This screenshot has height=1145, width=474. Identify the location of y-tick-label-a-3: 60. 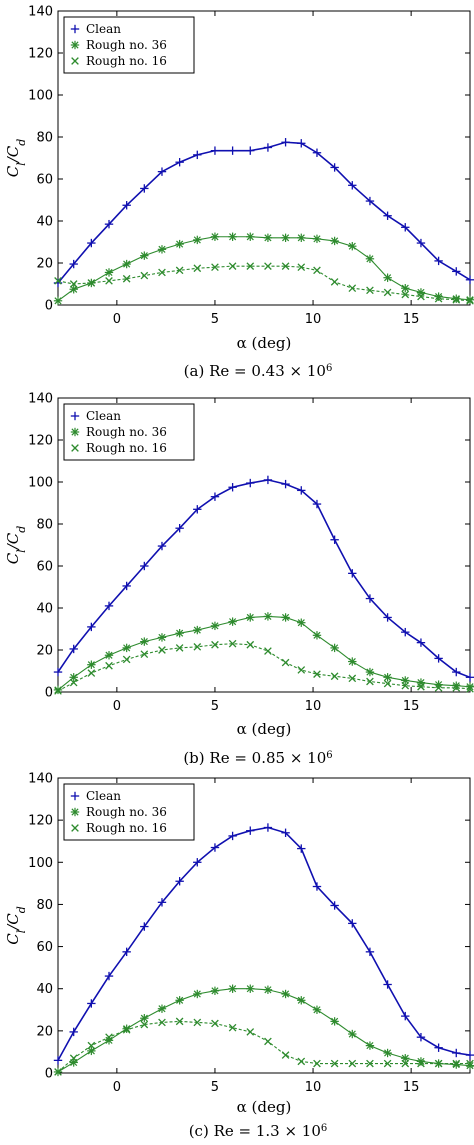
(44, 180).